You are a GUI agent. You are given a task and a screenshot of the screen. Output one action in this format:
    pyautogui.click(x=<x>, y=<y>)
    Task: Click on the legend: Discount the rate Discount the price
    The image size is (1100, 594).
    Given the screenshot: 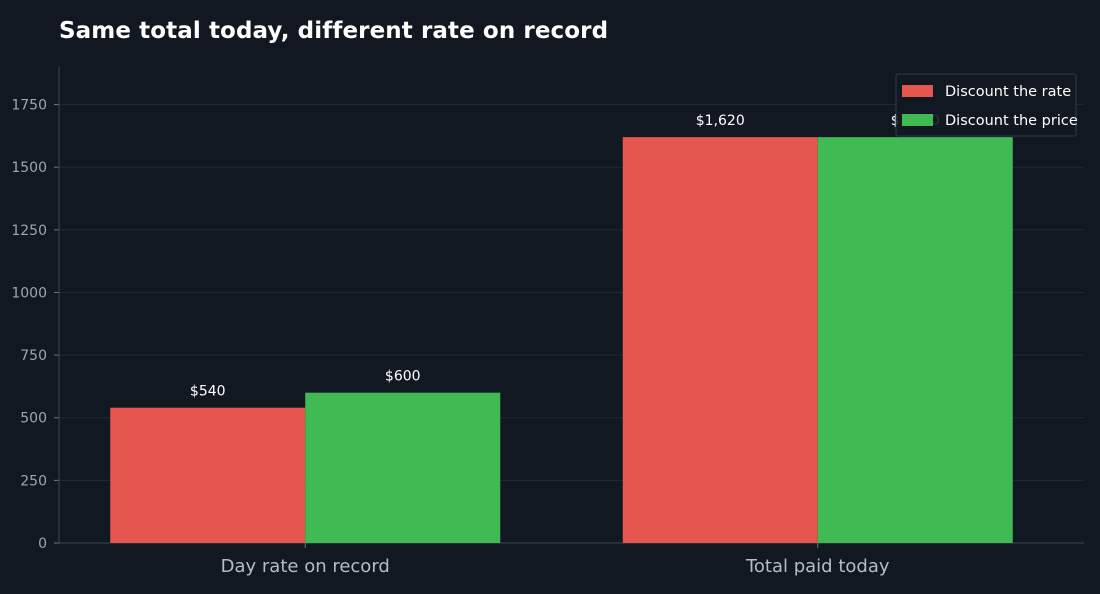 What is the action you would take?
    pyautogui.click(x=986, y=105)
    